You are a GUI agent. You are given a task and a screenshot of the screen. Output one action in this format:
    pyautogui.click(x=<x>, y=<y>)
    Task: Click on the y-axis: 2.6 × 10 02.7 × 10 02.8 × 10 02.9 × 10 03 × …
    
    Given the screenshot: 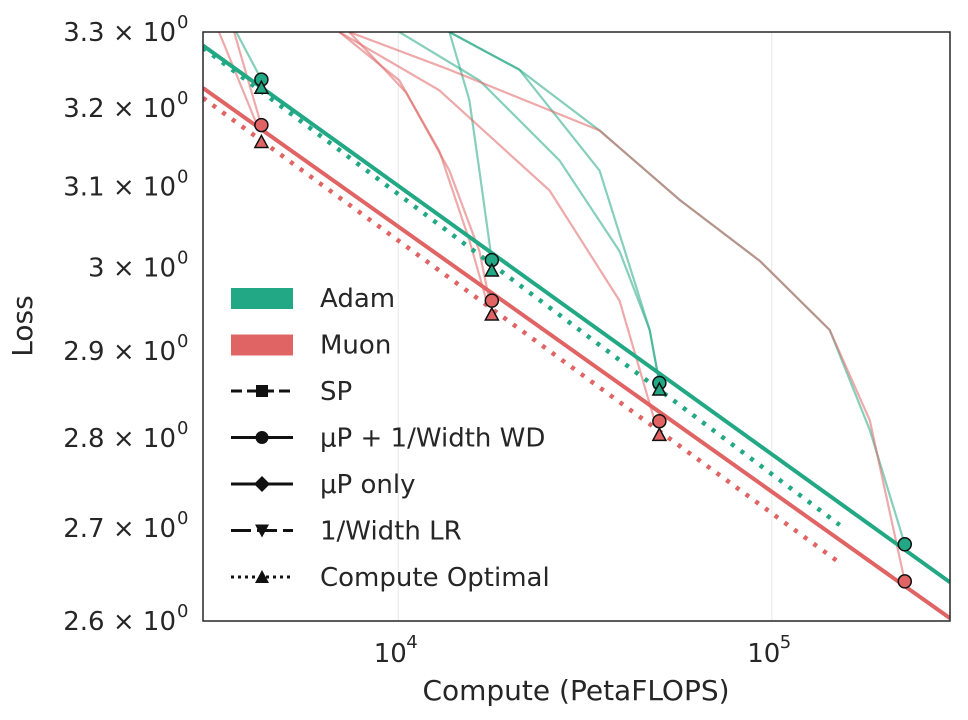 What is the action you would take?
    pyautogui.click(x=125, y=324)
    